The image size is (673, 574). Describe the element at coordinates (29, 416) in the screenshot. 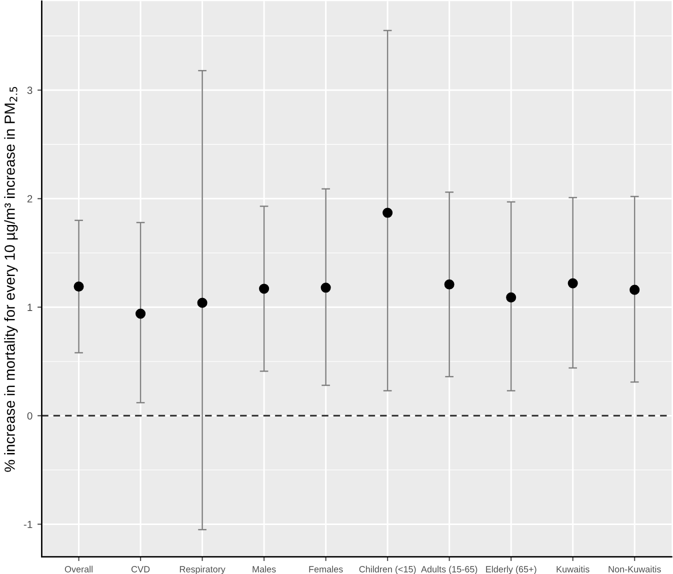

I see `y-tick-label: 0` at that location.